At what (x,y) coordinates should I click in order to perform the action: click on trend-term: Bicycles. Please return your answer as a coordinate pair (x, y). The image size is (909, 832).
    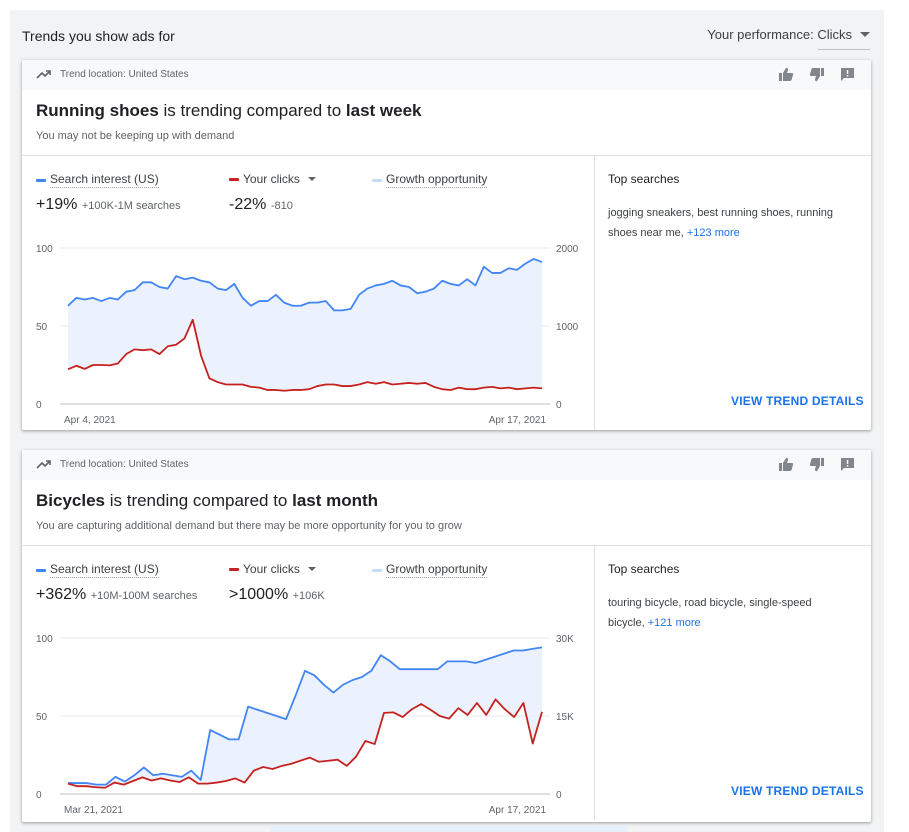
    Looking at the image, I should click on (70, 500).